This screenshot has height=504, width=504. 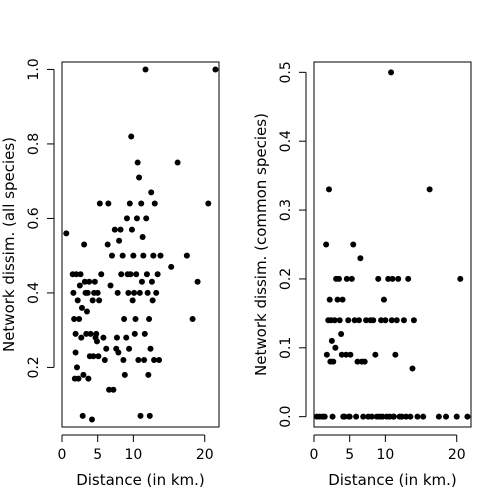 I want to click on x-axis-title: Distance (in km.), so click(x=392, y=480).